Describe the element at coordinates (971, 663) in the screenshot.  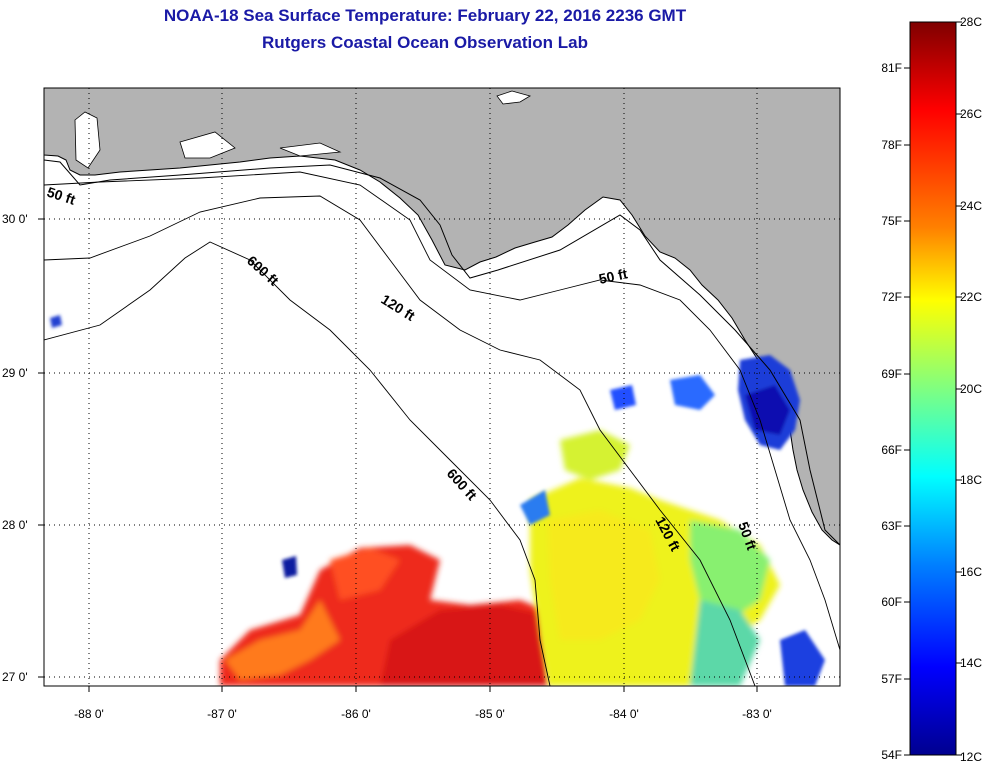
I see `cb-c-14: 14C` at that location.